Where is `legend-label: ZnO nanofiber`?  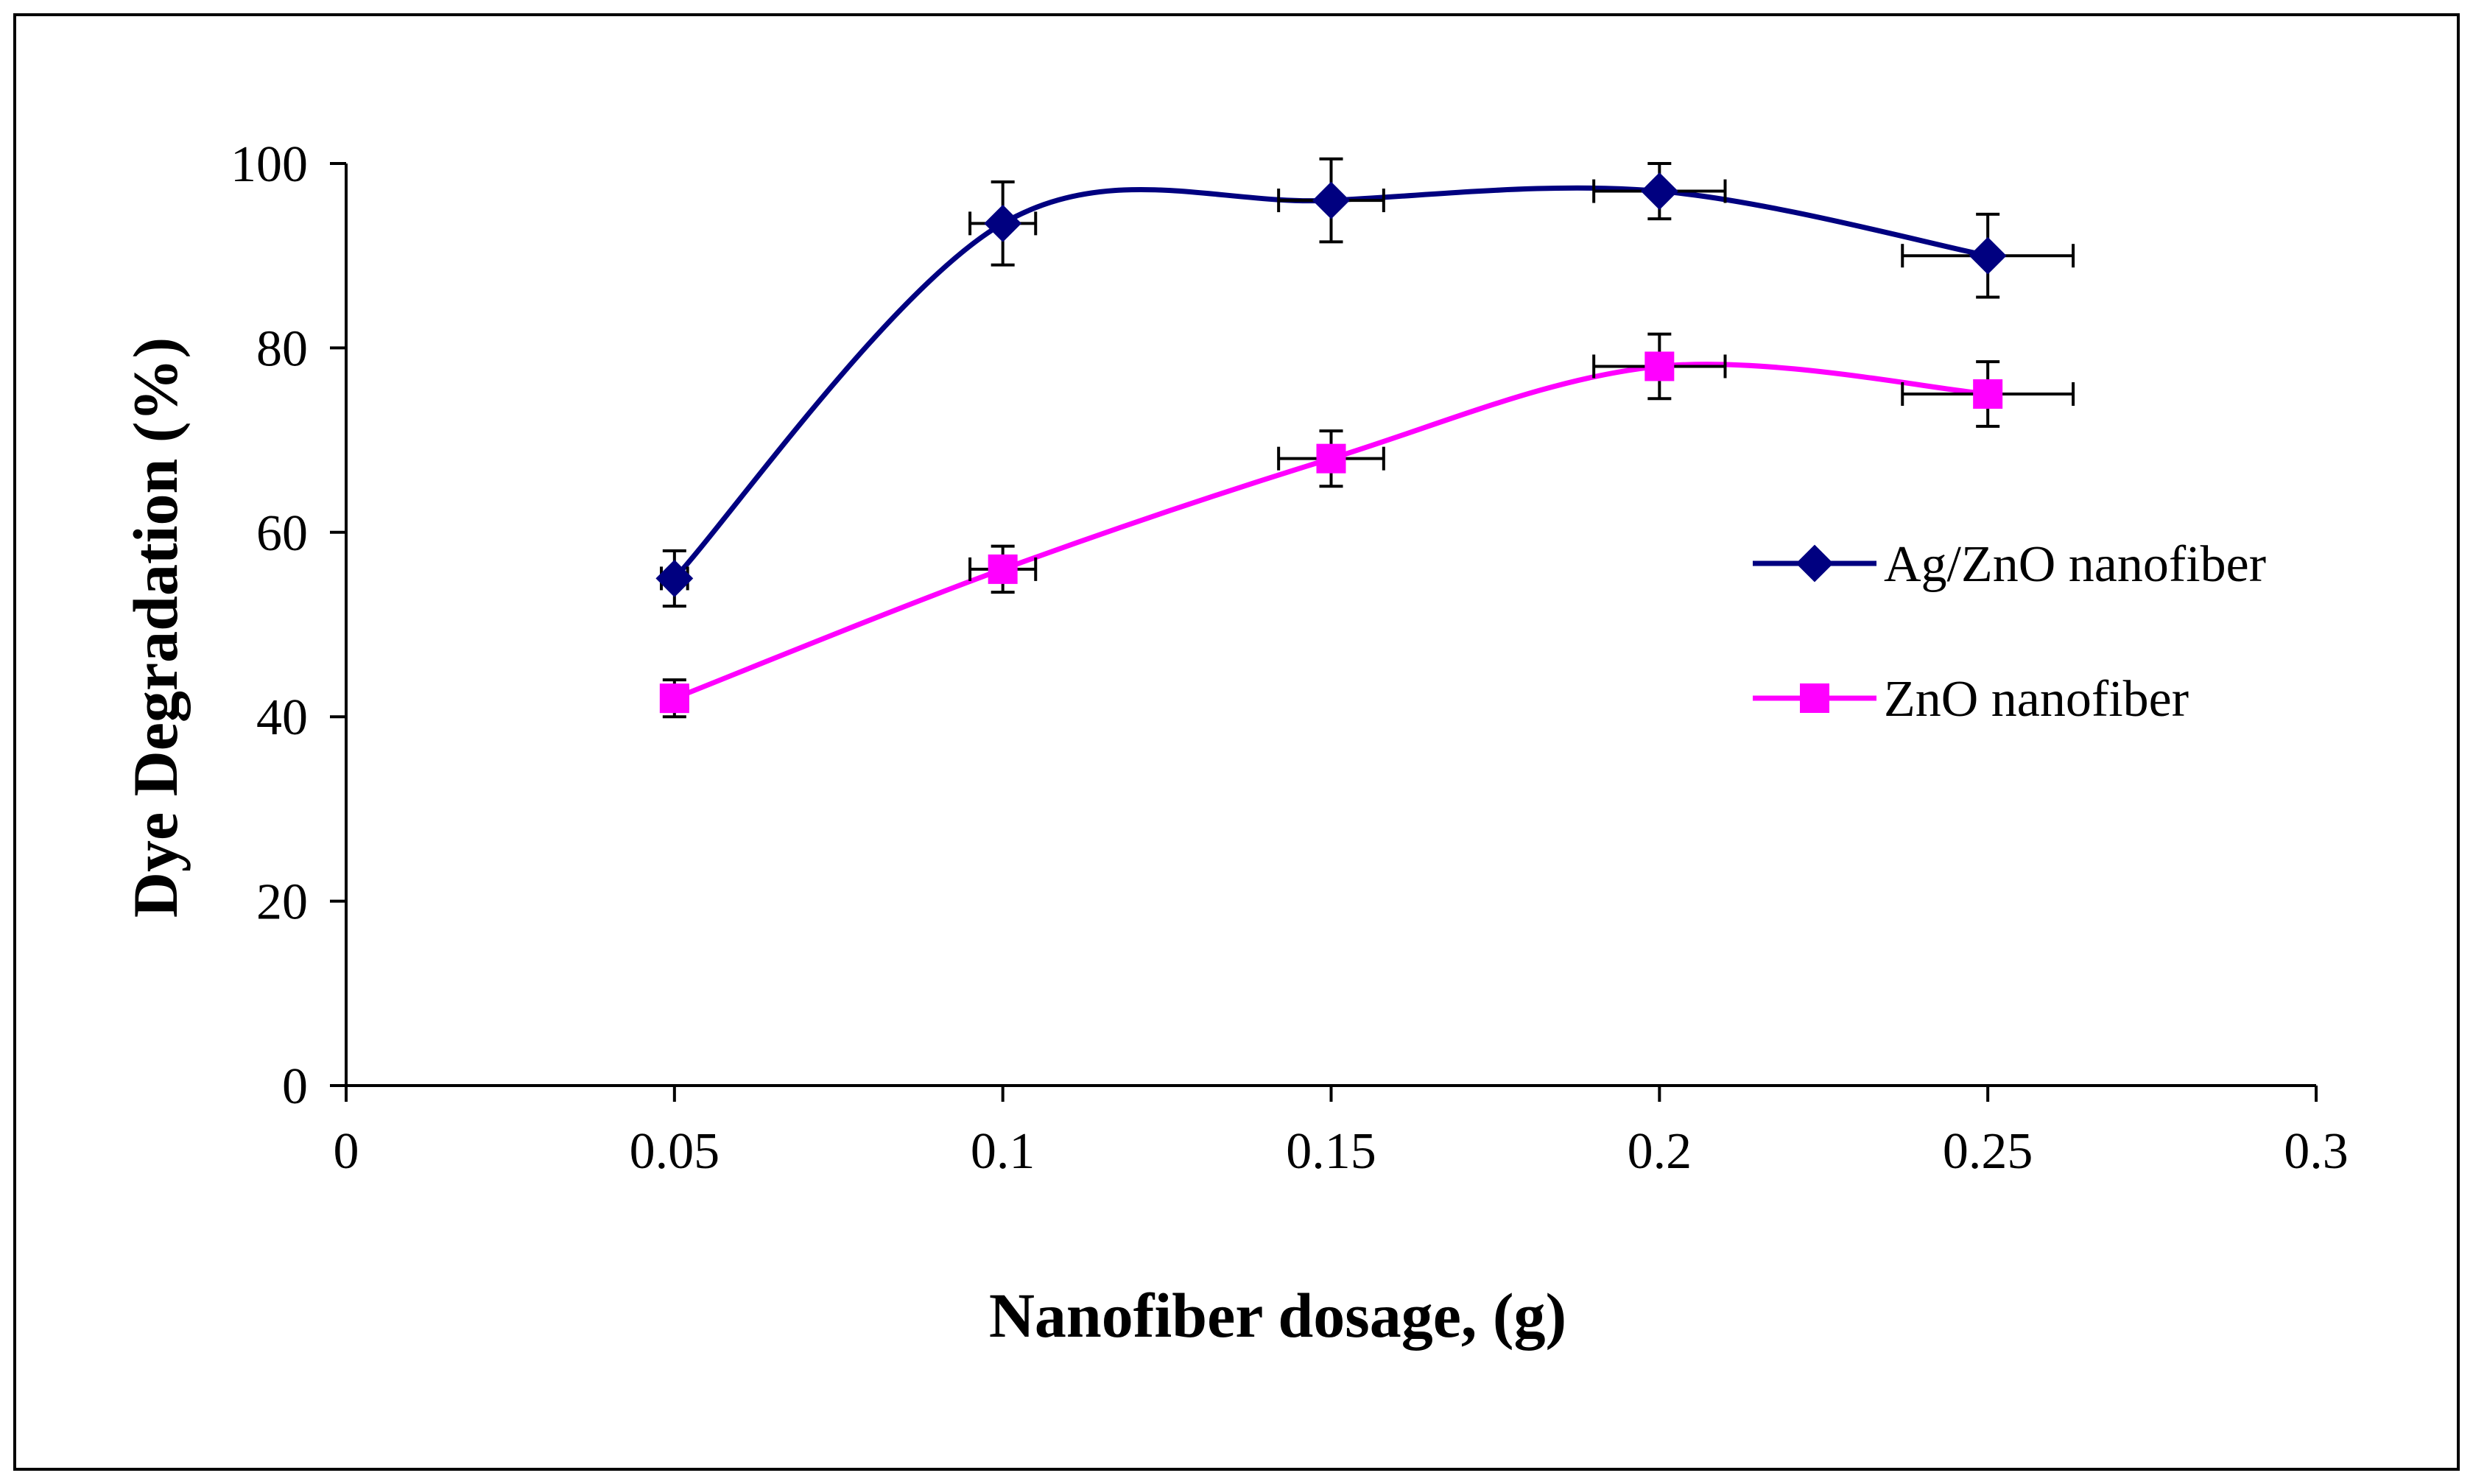
legend-label: ZnO nanofiber is located at coordinates (2036, 700).